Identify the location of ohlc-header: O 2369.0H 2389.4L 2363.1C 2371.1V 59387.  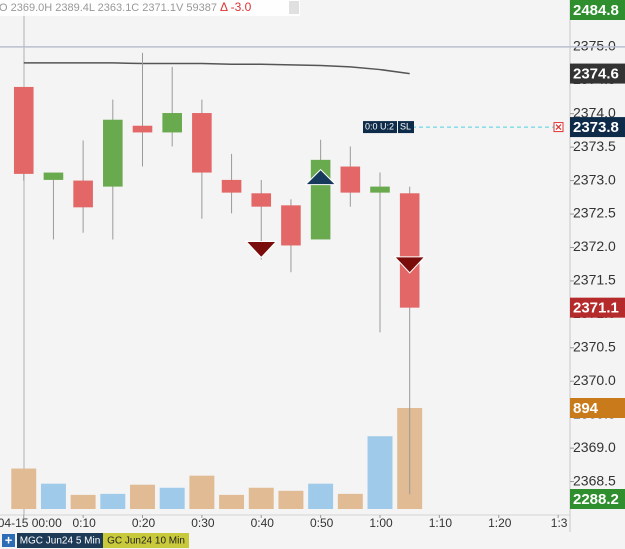
(108, 8).